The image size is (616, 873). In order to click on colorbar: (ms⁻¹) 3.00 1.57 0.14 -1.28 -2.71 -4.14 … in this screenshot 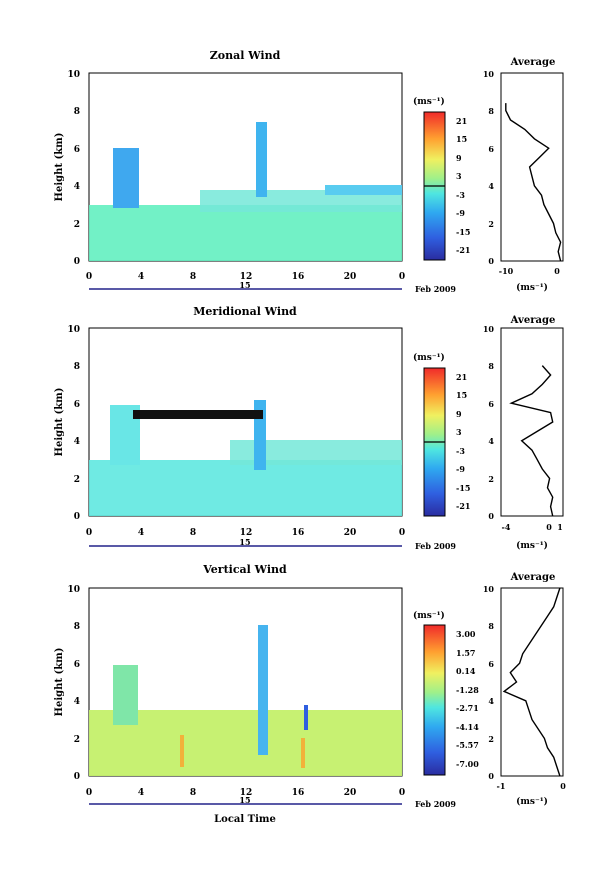, I will do `click(446, 693)`.